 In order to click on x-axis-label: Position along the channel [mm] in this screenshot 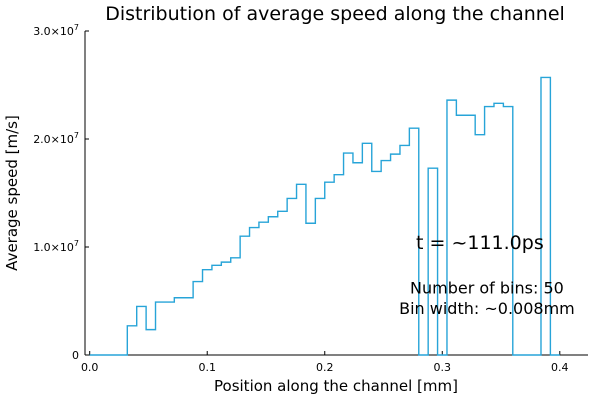, I will do `click(336, 386)`.